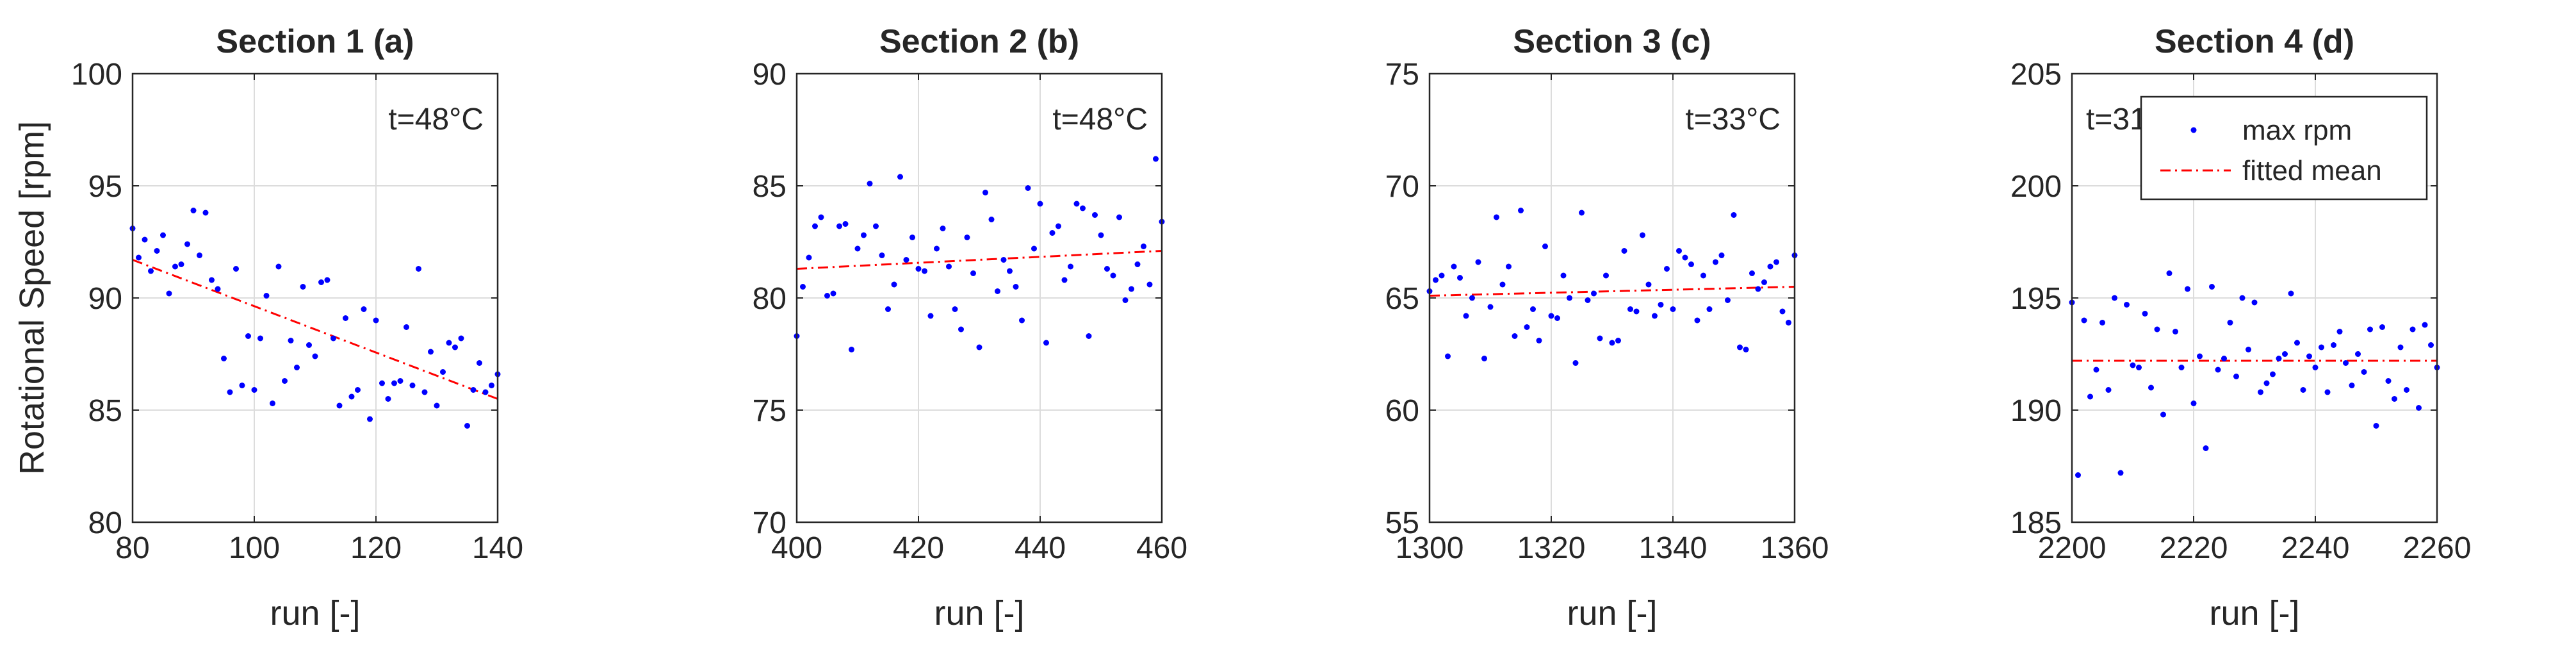 This screenshot has height=660, width=2576. I want to click on y-tick-label: 90, so click(770, 75).